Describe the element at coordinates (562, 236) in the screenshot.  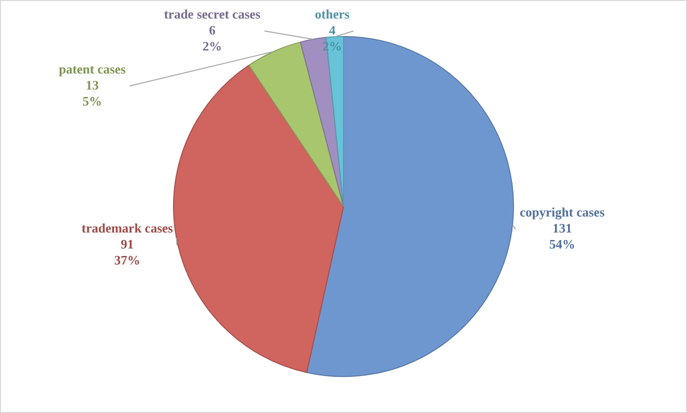
I see `data-label: 131 54%` at that location.